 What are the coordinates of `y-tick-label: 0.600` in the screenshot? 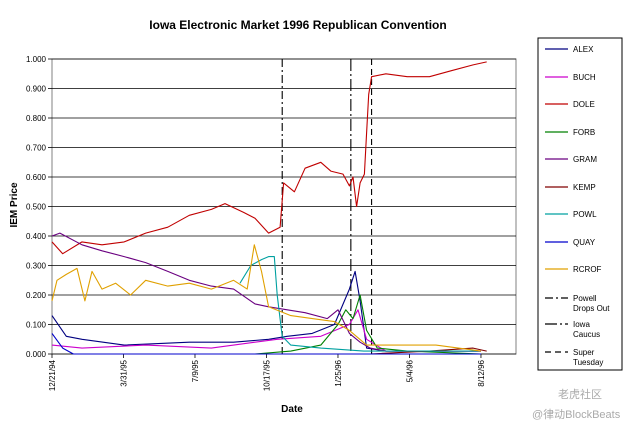 It's located at (36, 177).